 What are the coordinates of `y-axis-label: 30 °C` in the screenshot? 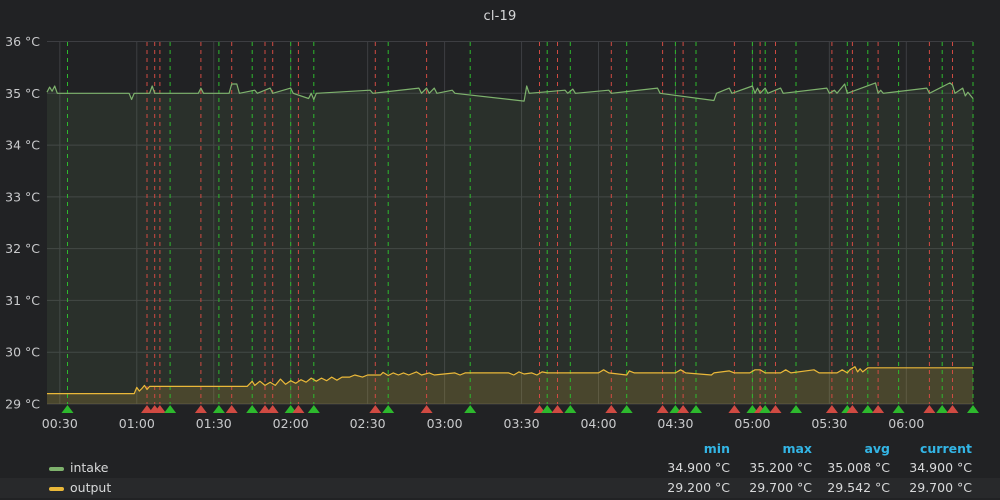 It's located at (22, 352).